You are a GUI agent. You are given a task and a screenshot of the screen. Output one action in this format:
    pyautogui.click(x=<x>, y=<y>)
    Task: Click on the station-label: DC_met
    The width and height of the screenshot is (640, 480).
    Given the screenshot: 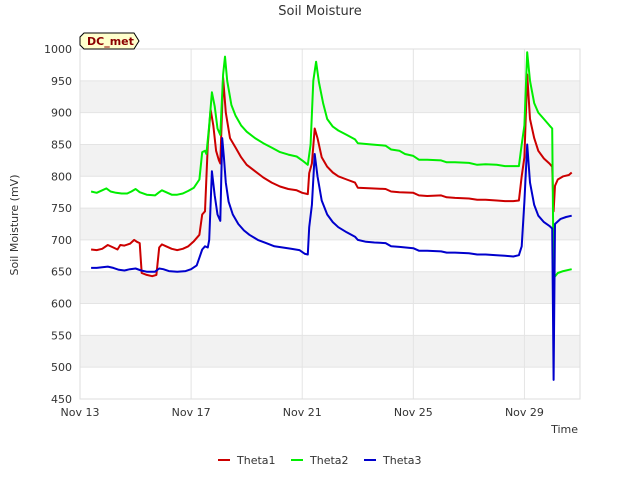 What is the action you would take?
    pyautogui.click(x=110, y=41)
    